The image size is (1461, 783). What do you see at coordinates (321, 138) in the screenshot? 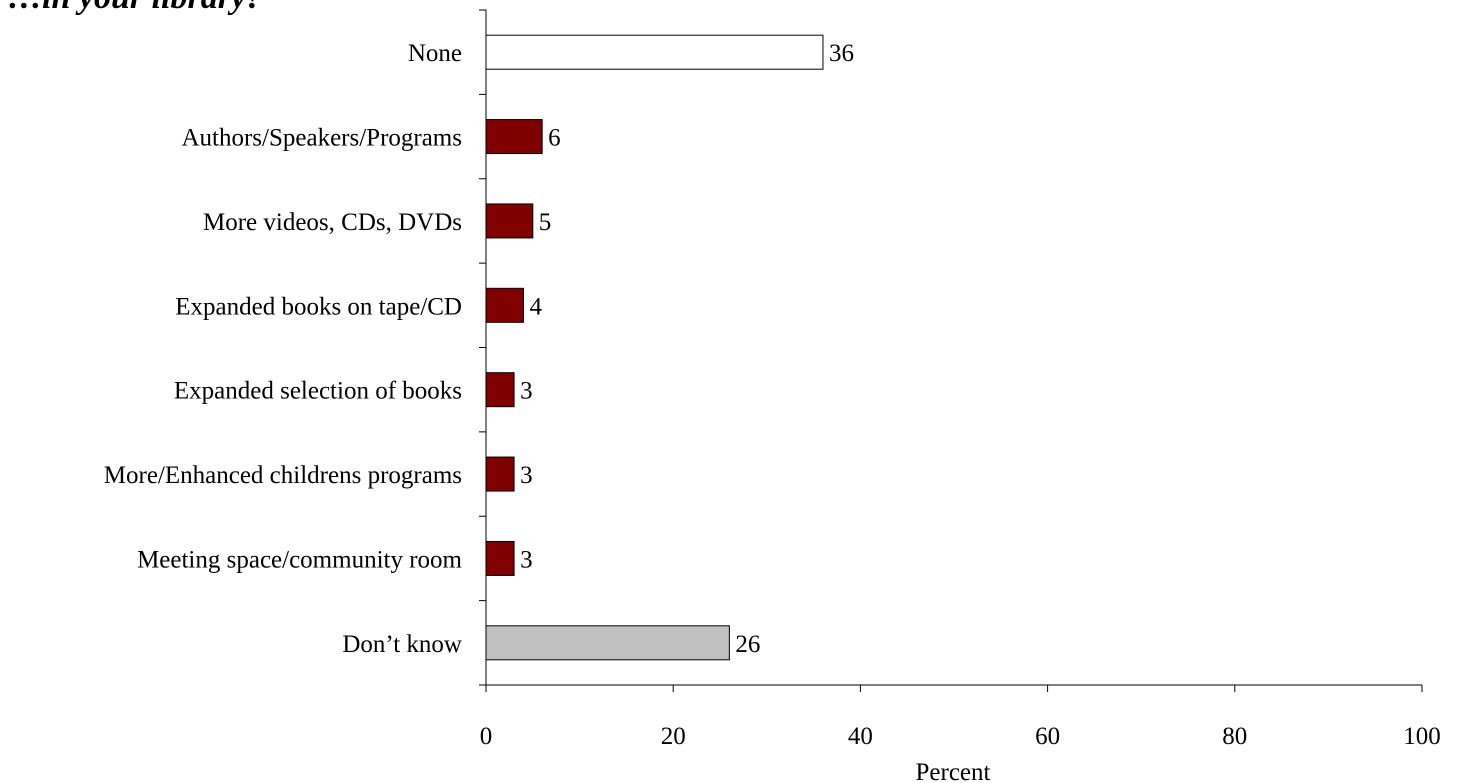
I see `category-label: Authors/Speakers/Programs` at bounding box center [321, 138].